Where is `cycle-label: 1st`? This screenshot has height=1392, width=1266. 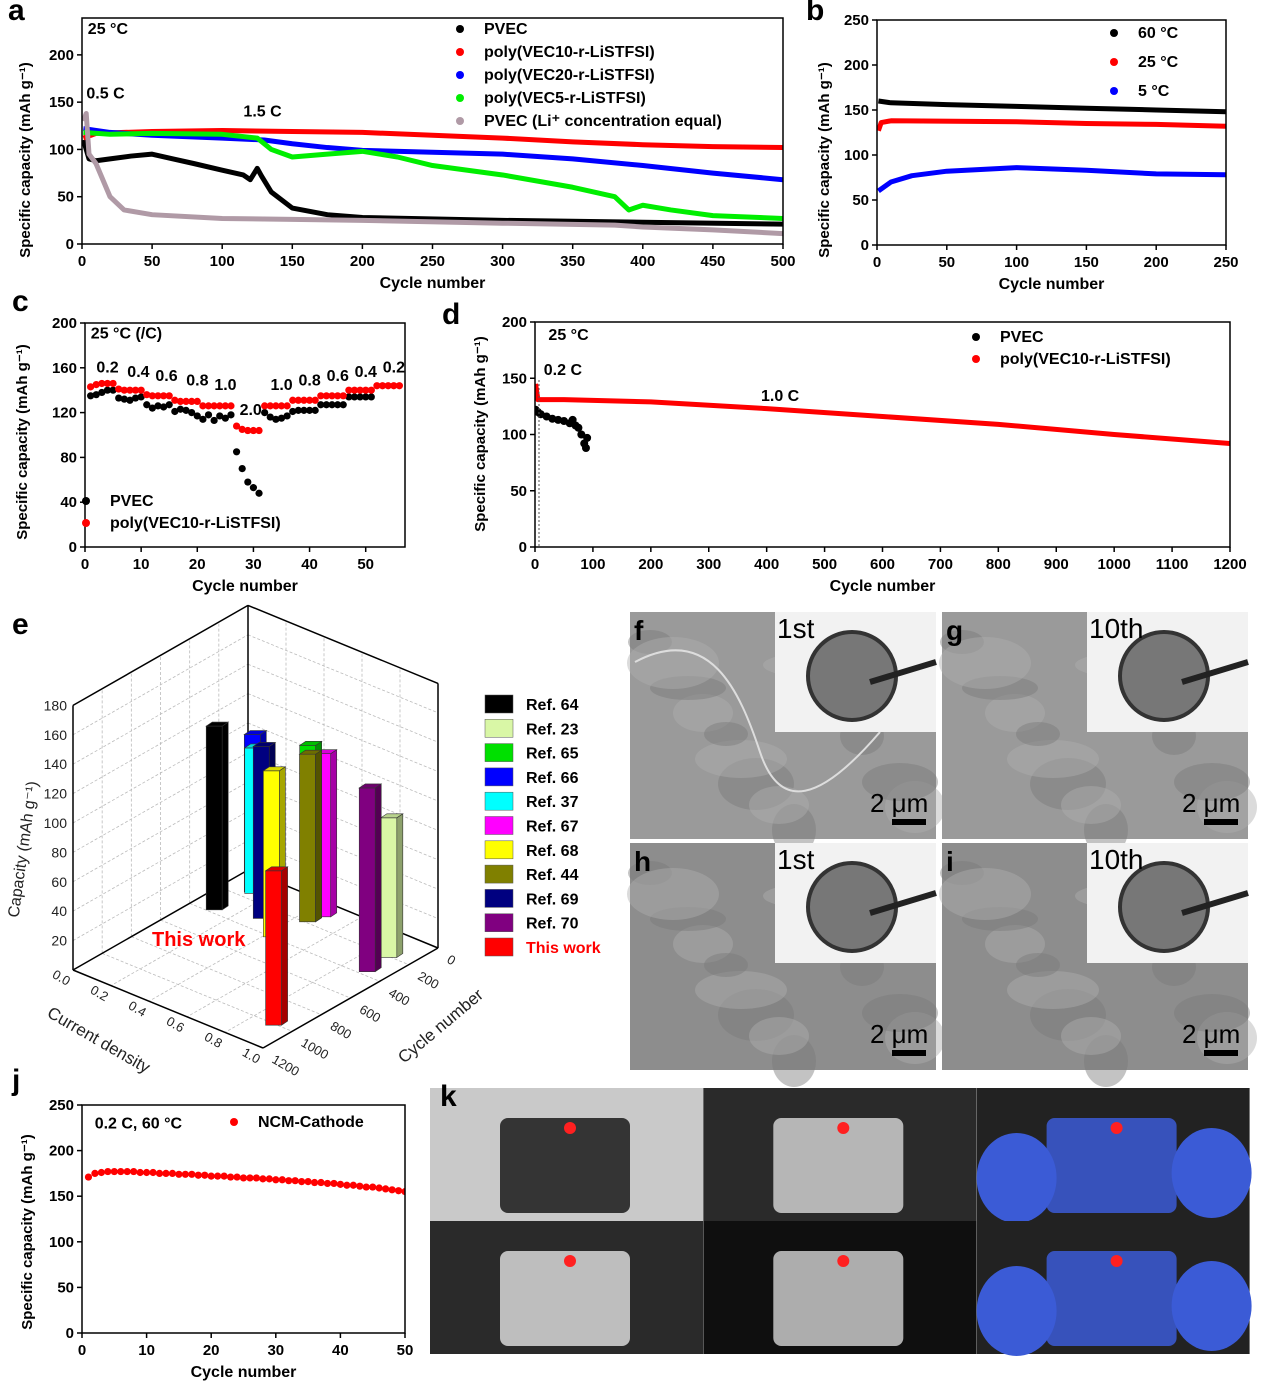 cycle-label: 1st is located at coordinates (796, 859).